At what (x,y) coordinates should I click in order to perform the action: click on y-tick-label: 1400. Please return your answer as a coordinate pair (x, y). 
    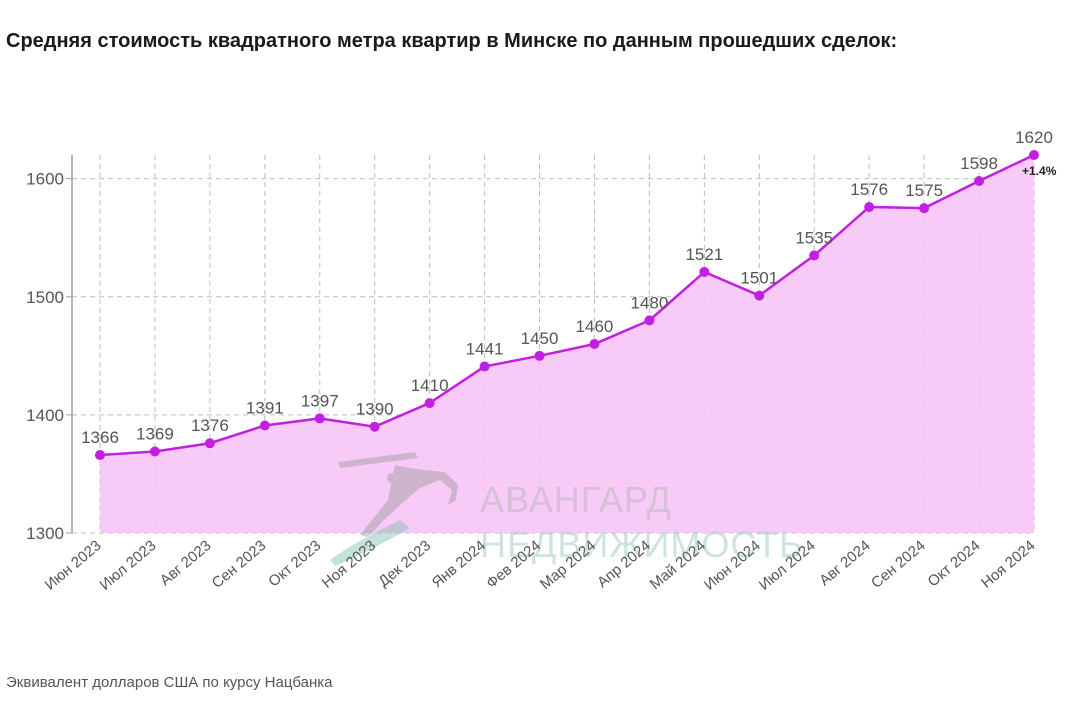
    Looking at the image, I should click on (45, 415).